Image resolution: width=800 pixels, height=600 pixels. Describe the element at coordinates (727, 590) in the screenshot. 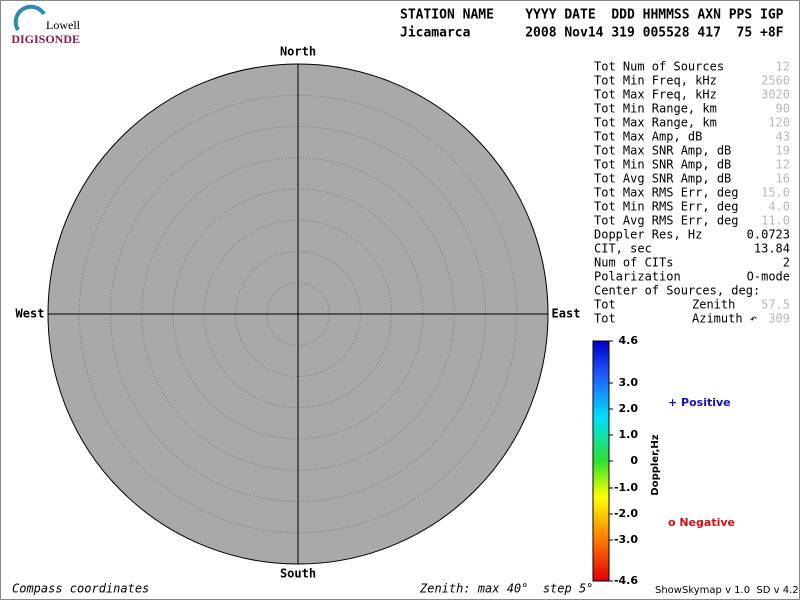

I see `footer-right: ShowSkymap v 1.0 SD v 4.2` at that location.